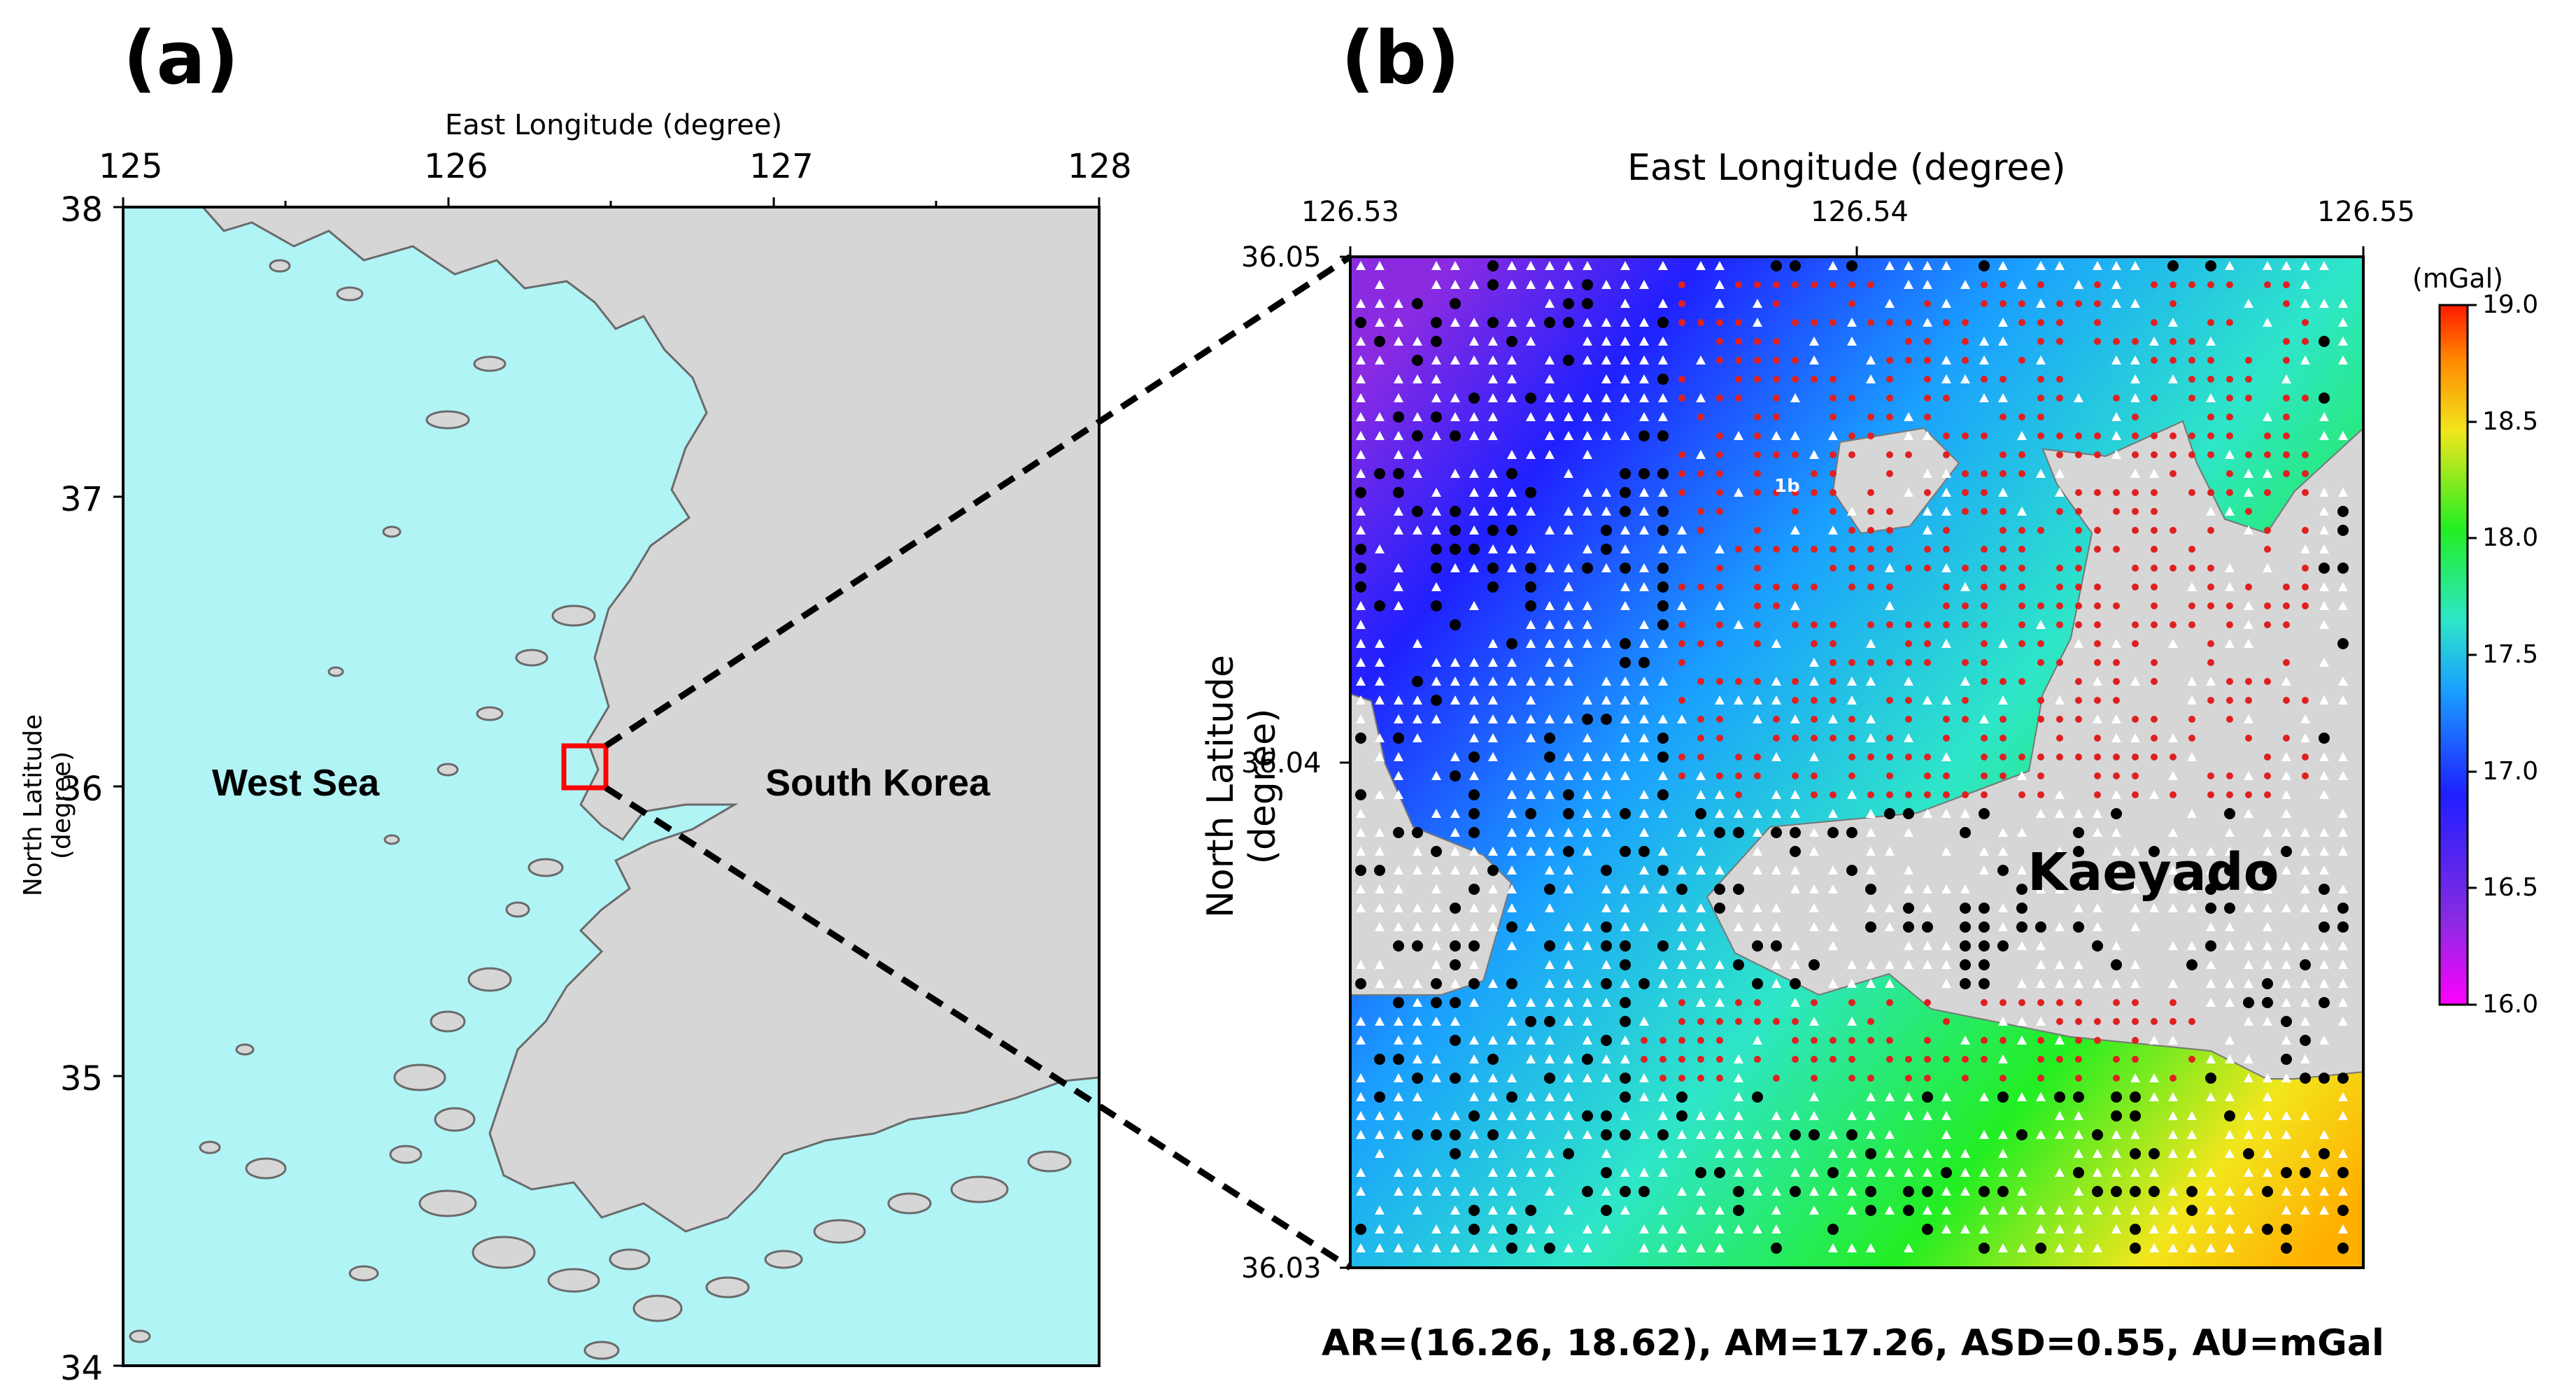 This screenshot has height=1393, width=2576. What do you see at coordinates (2453, 655) in the screenshot?
I see `colorbar-gradient` at bounding box center [2453, 655].